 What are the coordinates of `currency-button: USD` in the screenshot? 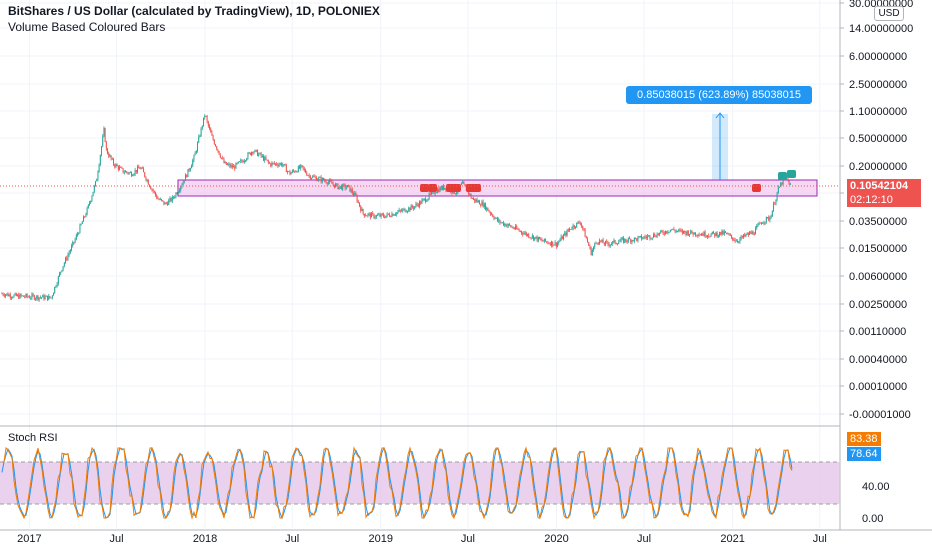 It's located at (889, 13).